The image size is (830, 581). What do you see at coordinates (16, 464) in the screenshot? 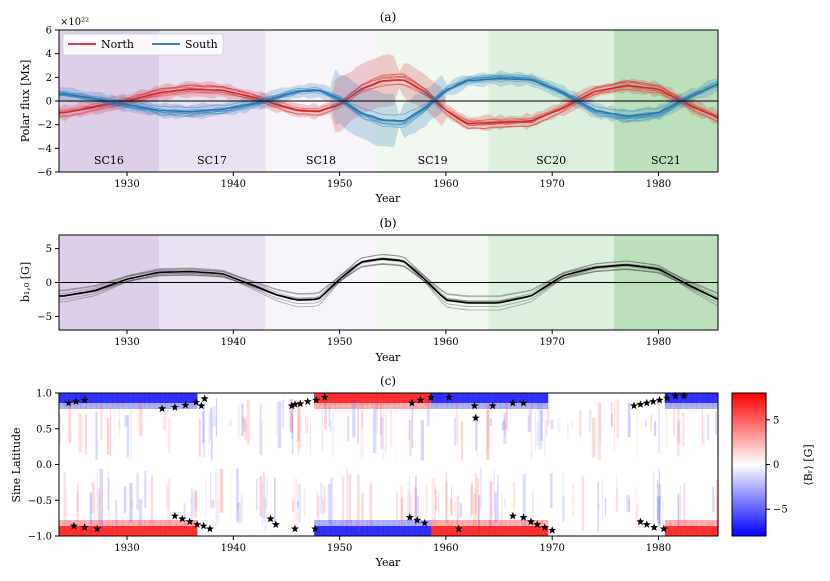
I see `panel-c-ylabel: Sine Latitude` at bounding box center [16, 464].